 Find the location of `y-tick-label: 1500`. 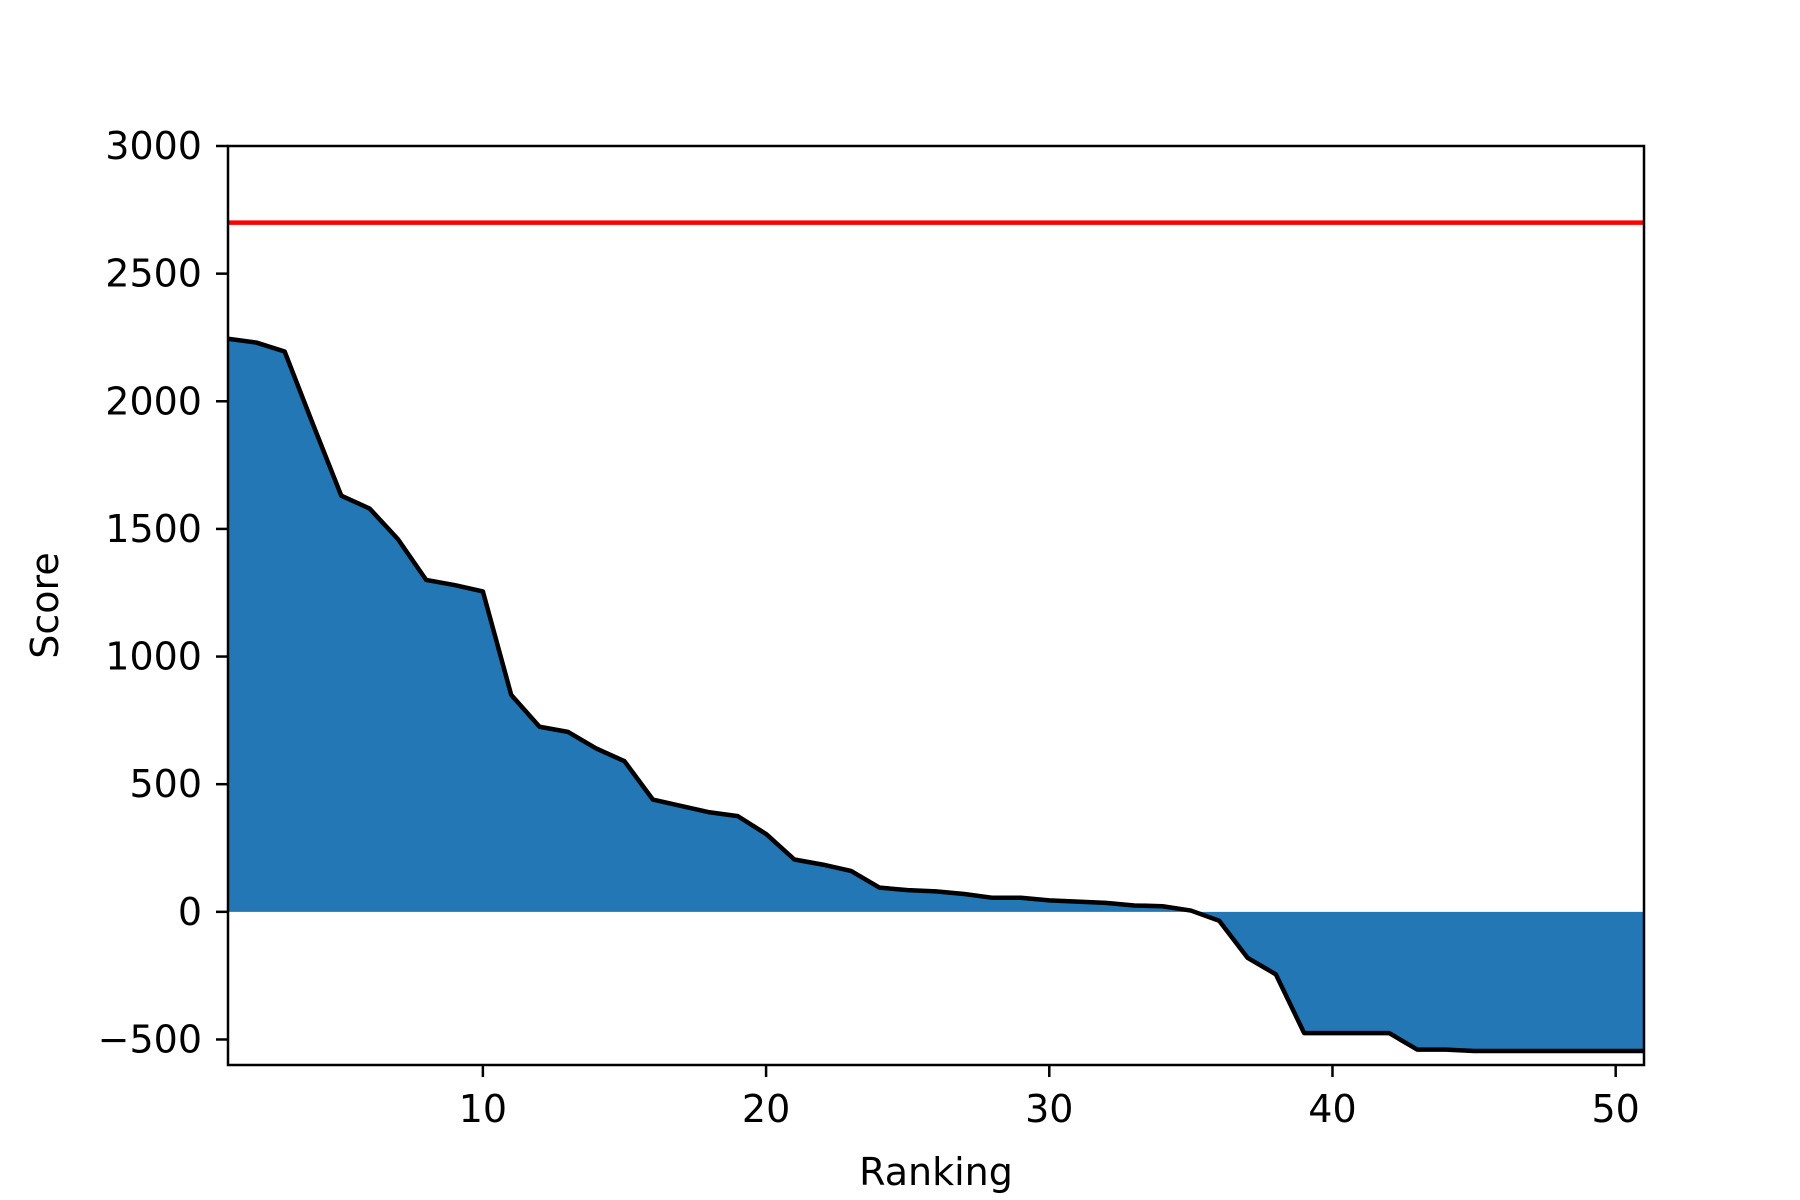

y-tick-label: 1500 is located at coordinates (153, 529).